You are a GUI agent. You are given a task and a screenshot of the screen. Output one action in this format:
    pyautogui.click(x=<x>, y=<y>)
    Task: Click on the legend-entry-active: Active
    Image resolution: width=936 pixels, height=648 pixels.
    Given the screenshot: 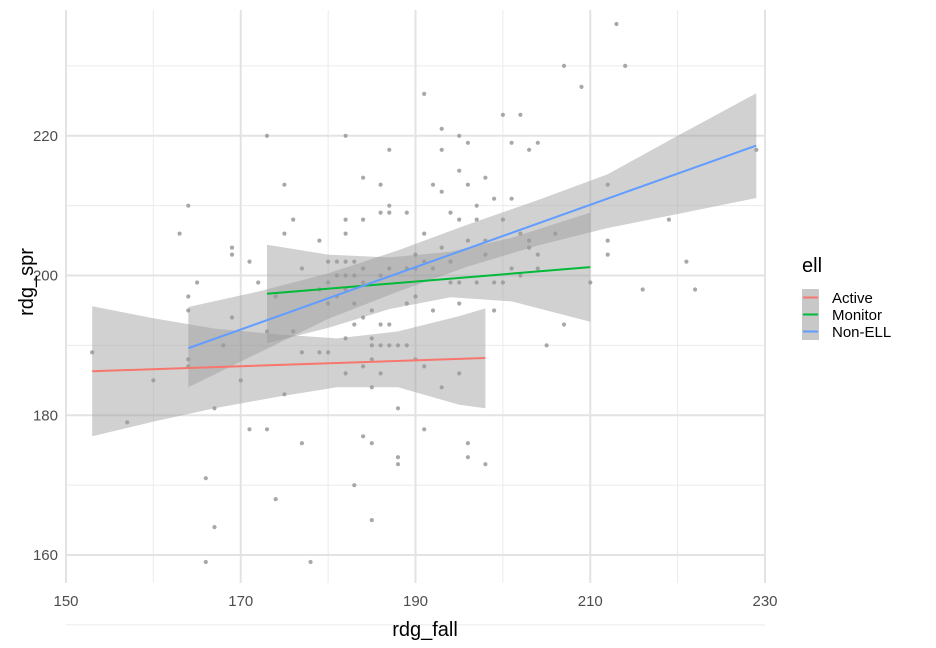 What is the action you would take?
    pyautogui.click(x=837, y=298)
    